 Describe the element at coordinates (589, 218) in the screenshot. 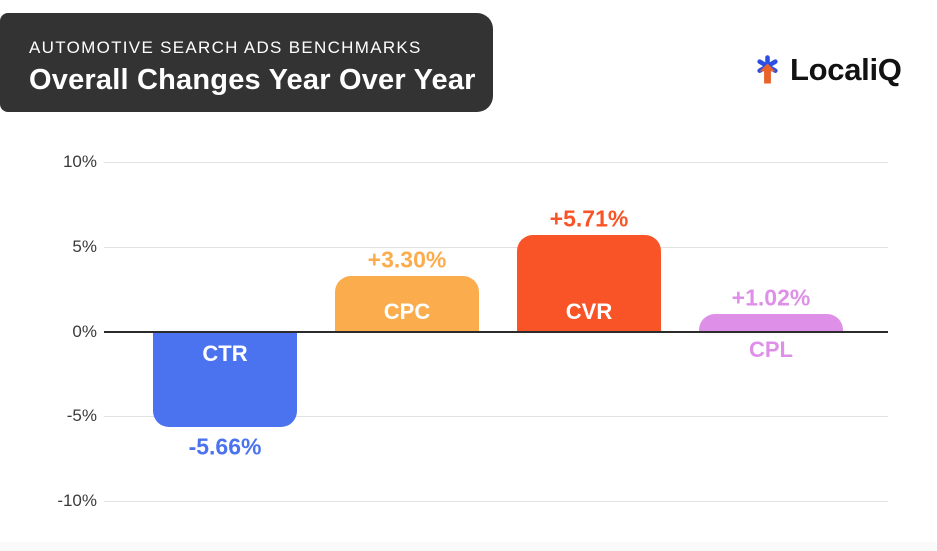

I see `value-label-cvr: +5.71%` at that location.